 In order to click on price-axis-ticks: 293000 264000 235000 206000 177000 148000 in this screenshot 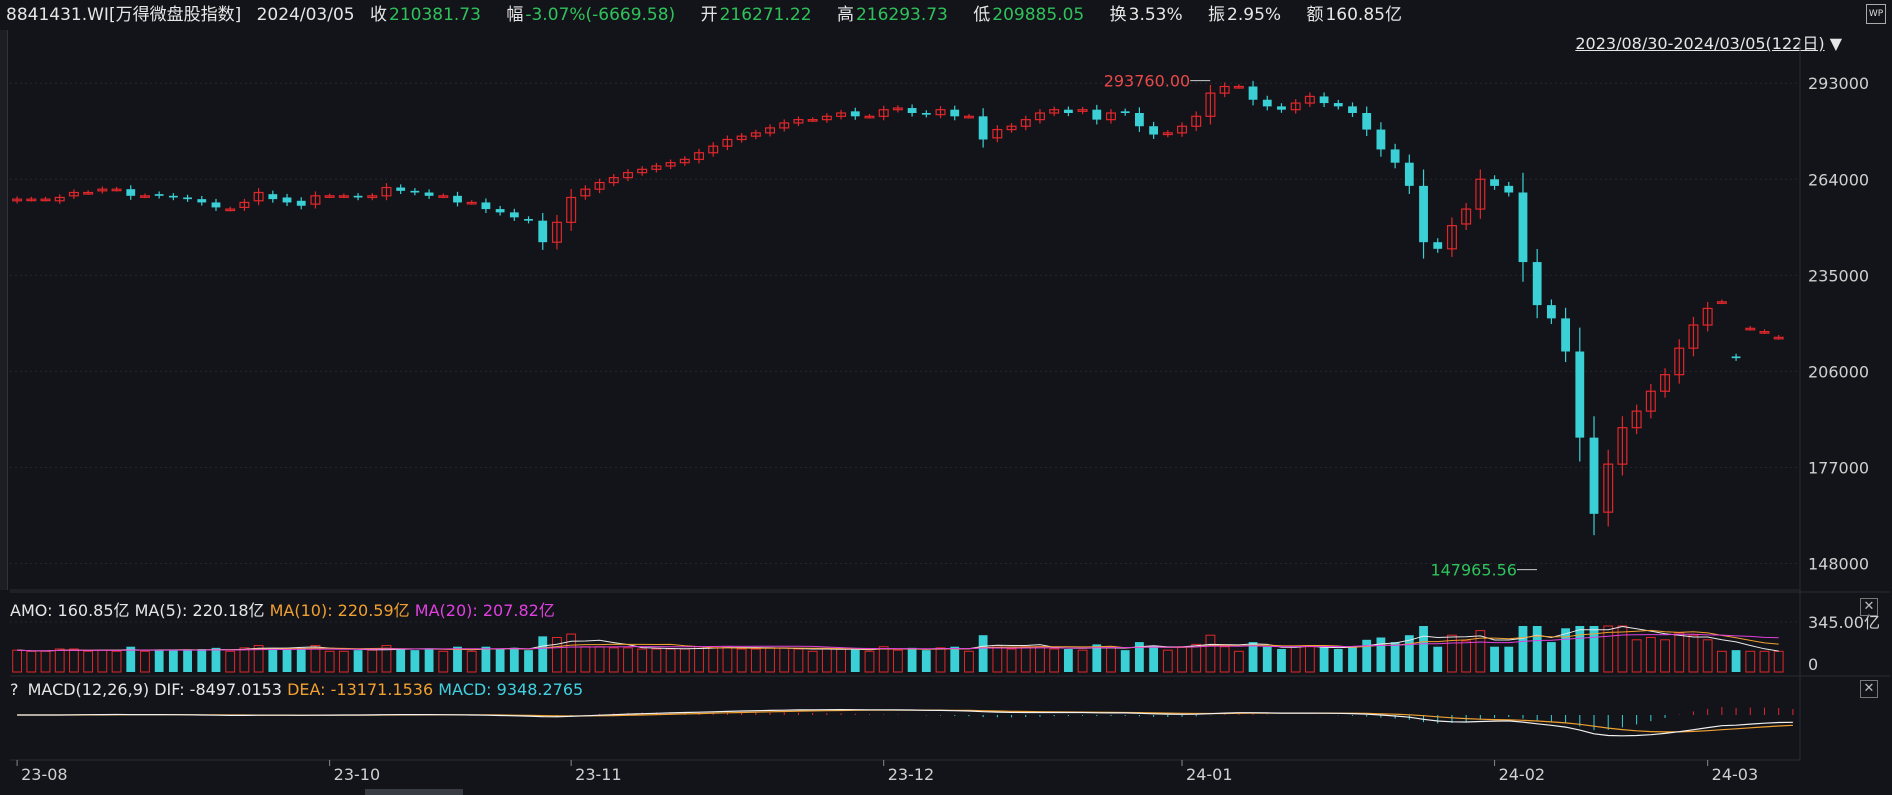, I will do `click(1838, 323)`.